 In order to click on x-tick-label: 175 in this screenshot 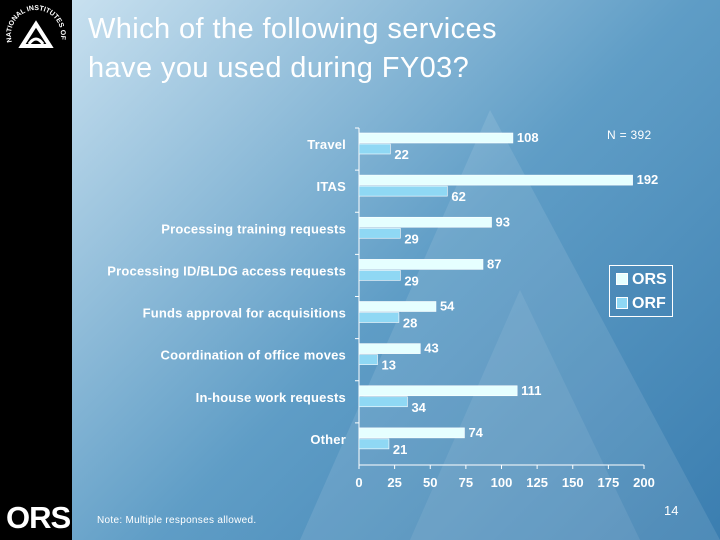, I will do `click(609, 482)`.